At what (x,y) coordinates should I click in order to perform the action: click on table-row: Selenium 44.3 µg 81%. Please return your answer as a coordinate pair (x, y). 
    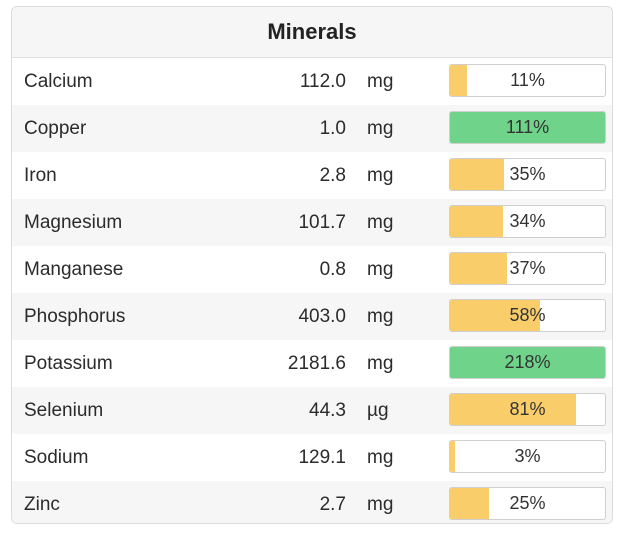
    Looking at the image, I should click on (312, 410).